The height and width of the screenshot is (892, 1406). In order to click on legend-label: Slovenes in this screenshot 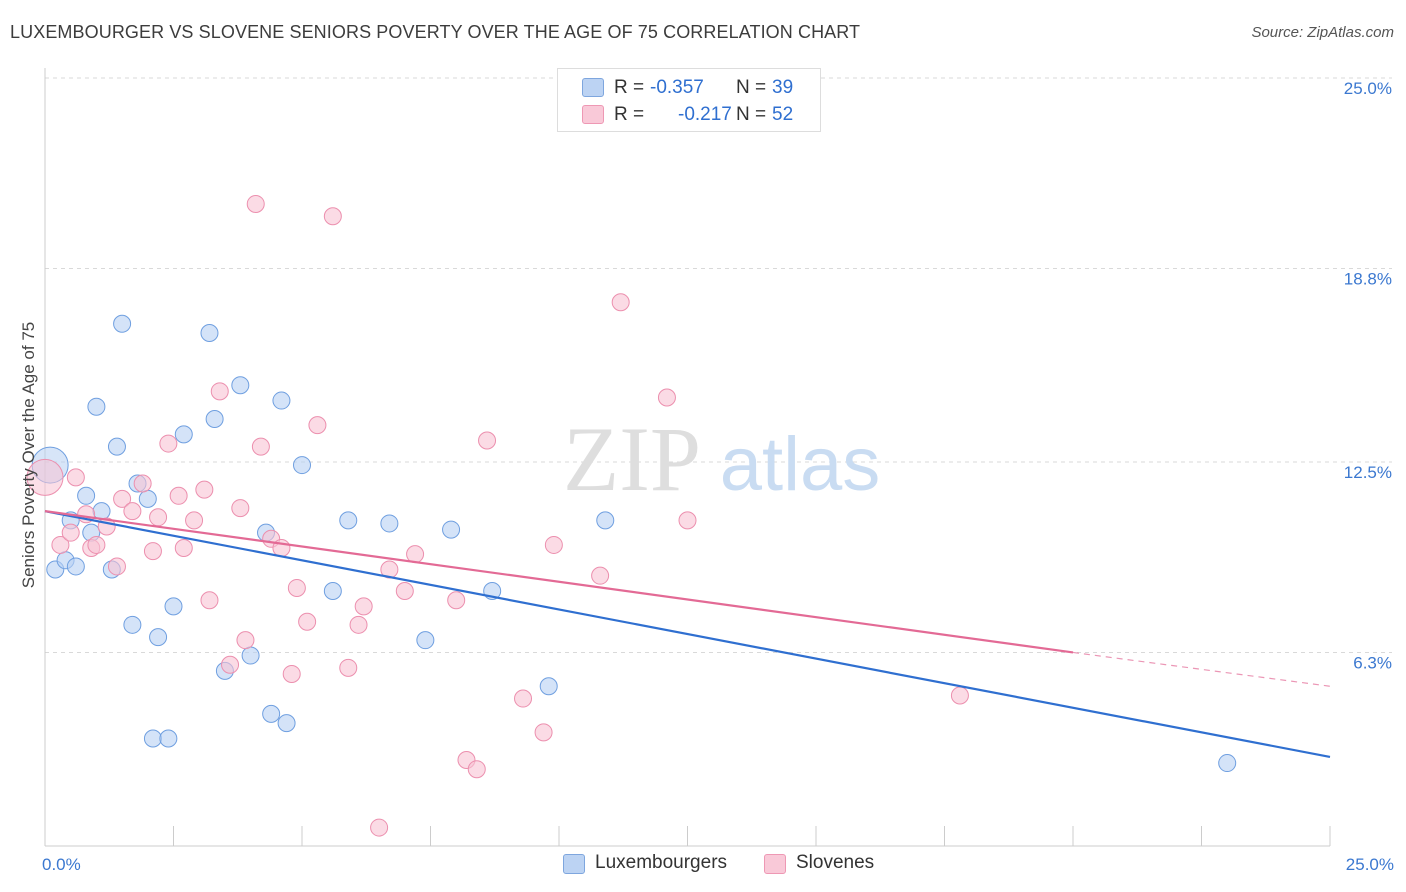, I will do `click(835, 862)`.